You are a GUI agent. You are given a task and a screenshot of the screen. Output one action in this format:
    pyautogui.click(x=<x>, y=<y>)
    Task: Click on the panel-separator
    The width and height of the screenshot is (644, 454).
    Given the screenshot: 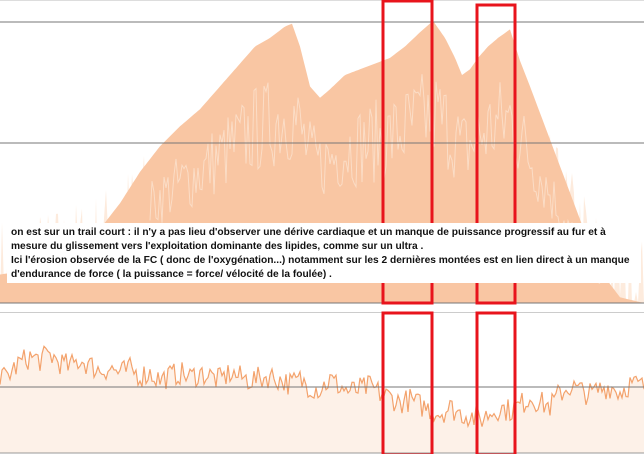 What is the action you would take?
    pyautogui.click(x=322, y=308)
    